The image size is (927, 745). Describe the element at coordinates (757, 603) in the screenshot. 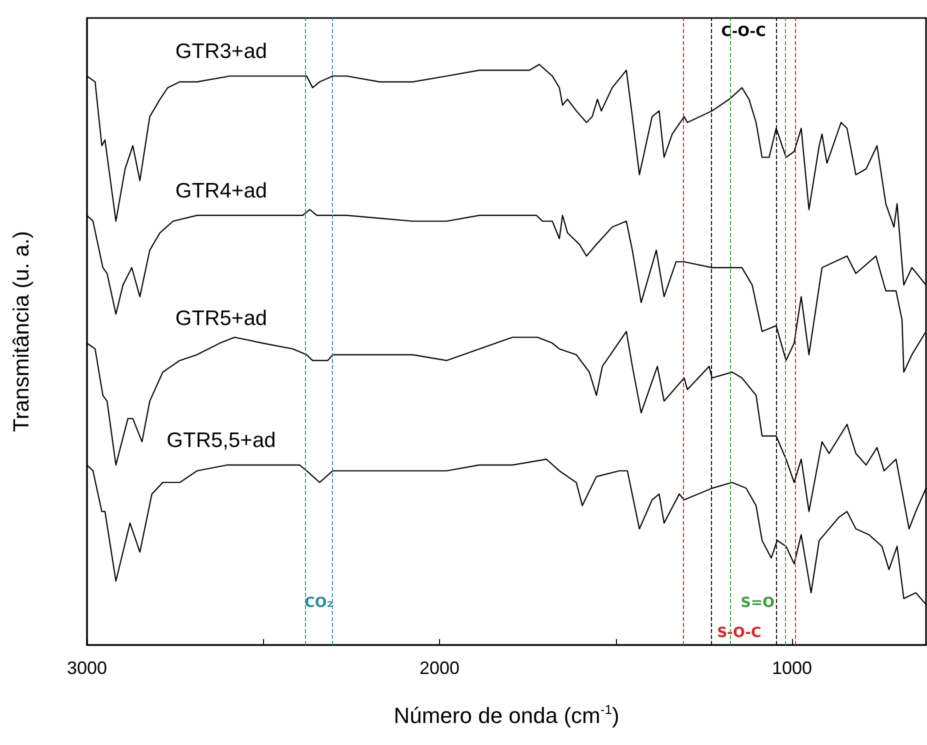

I see `ref-line-label: S=O` at that location.